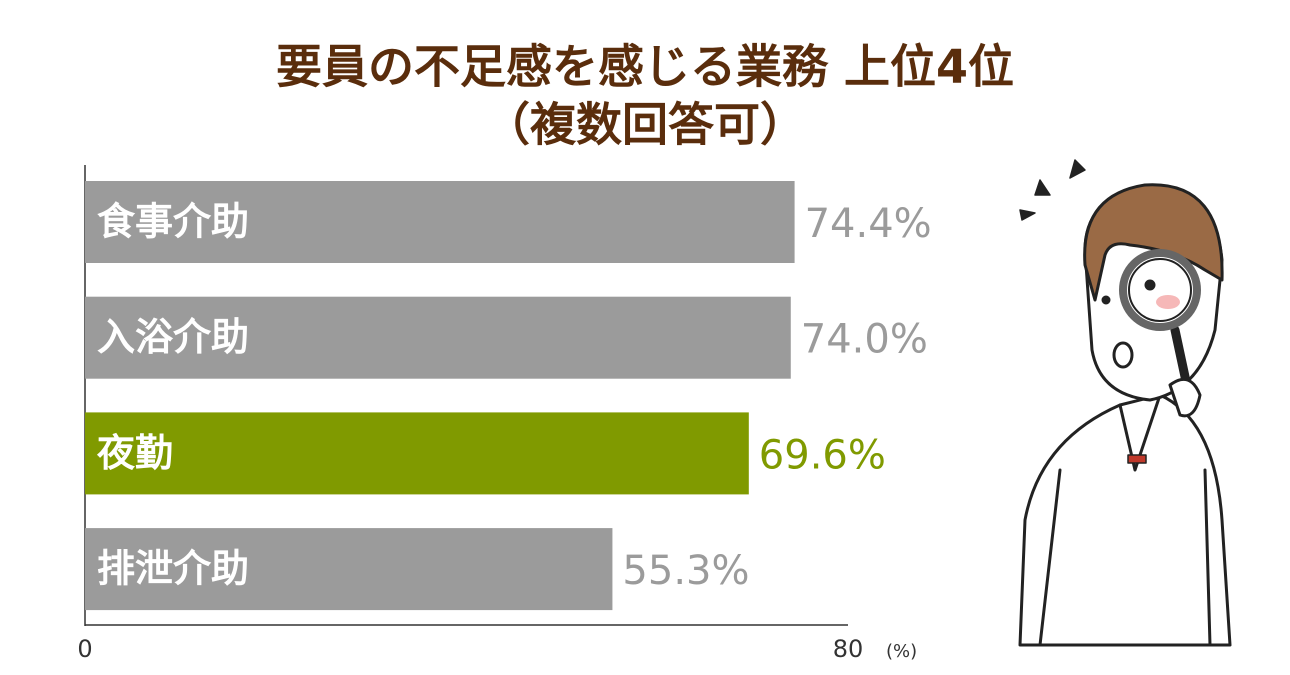  What do you see at coordinates (173, 222) in the screenshot?
I see `category-label: 食事介助` at bounding box center [173, 222].